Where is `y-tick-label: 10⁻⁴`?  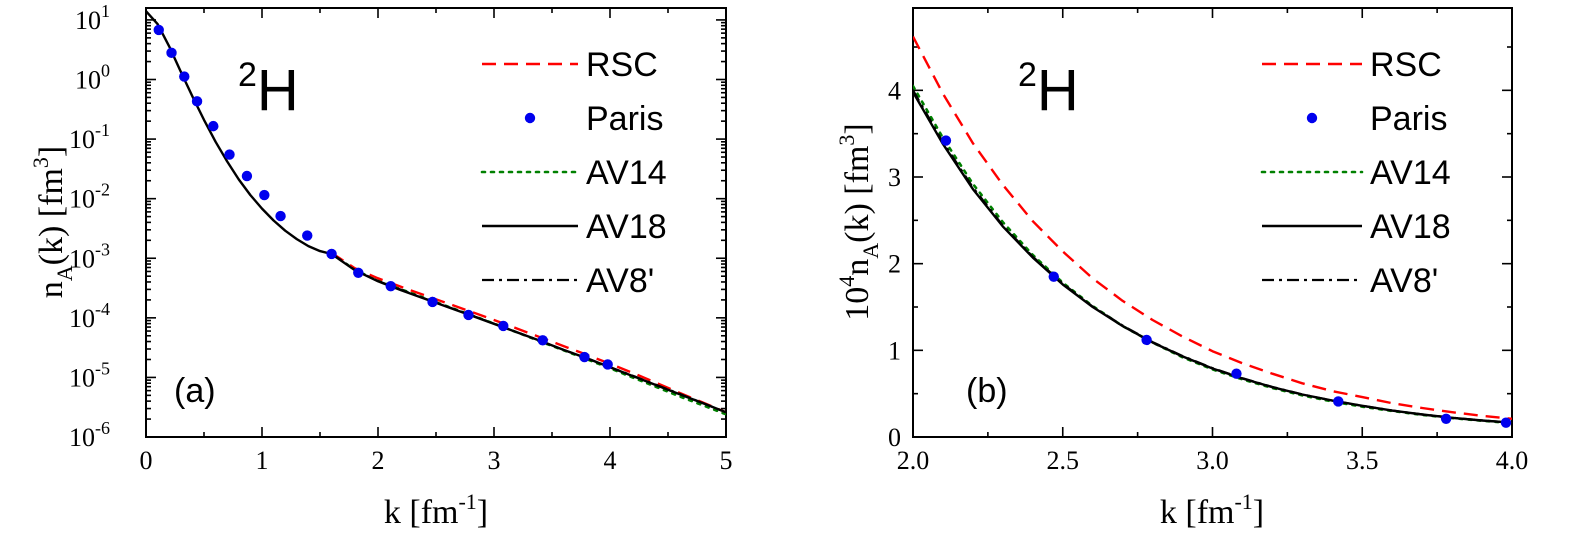
y-tick-label: 10⁻⁴ is located at coordinates (89, 316).